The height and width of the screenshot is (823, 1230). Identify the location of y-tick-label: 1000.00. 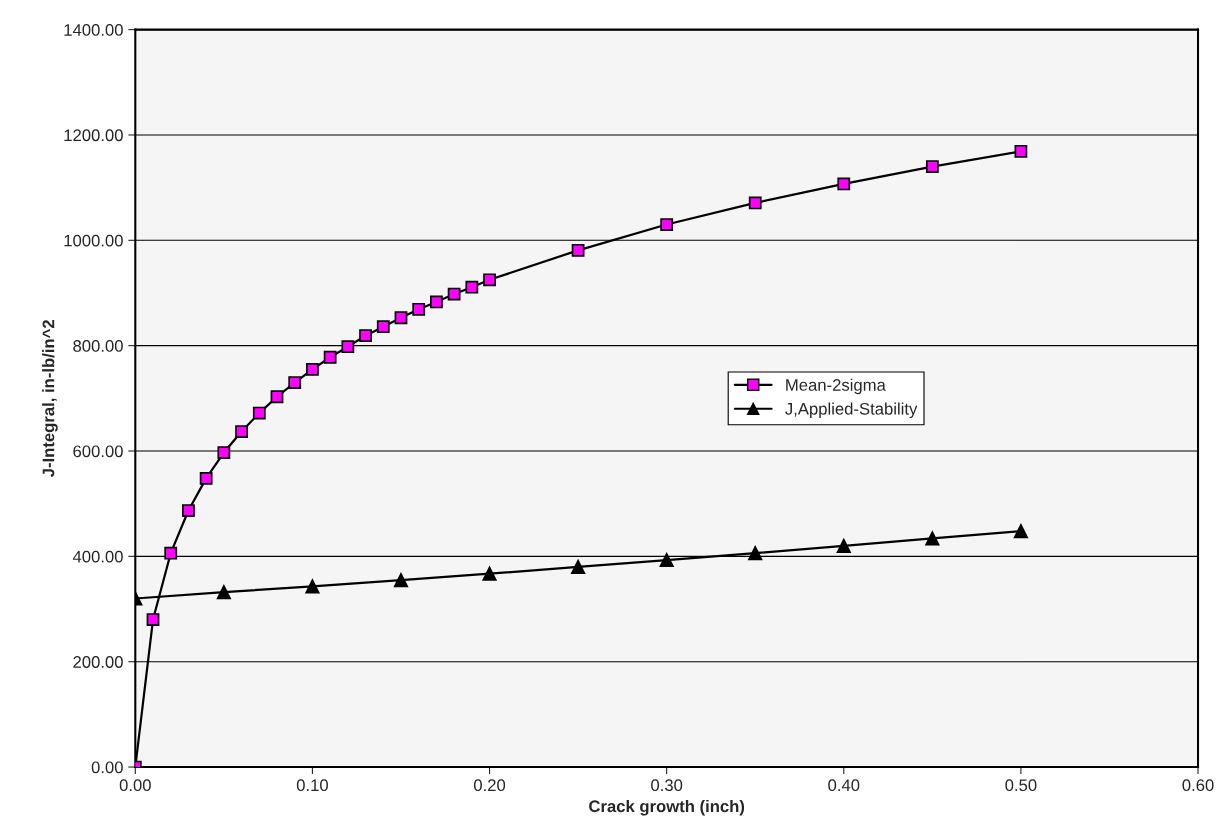
(93, 240).